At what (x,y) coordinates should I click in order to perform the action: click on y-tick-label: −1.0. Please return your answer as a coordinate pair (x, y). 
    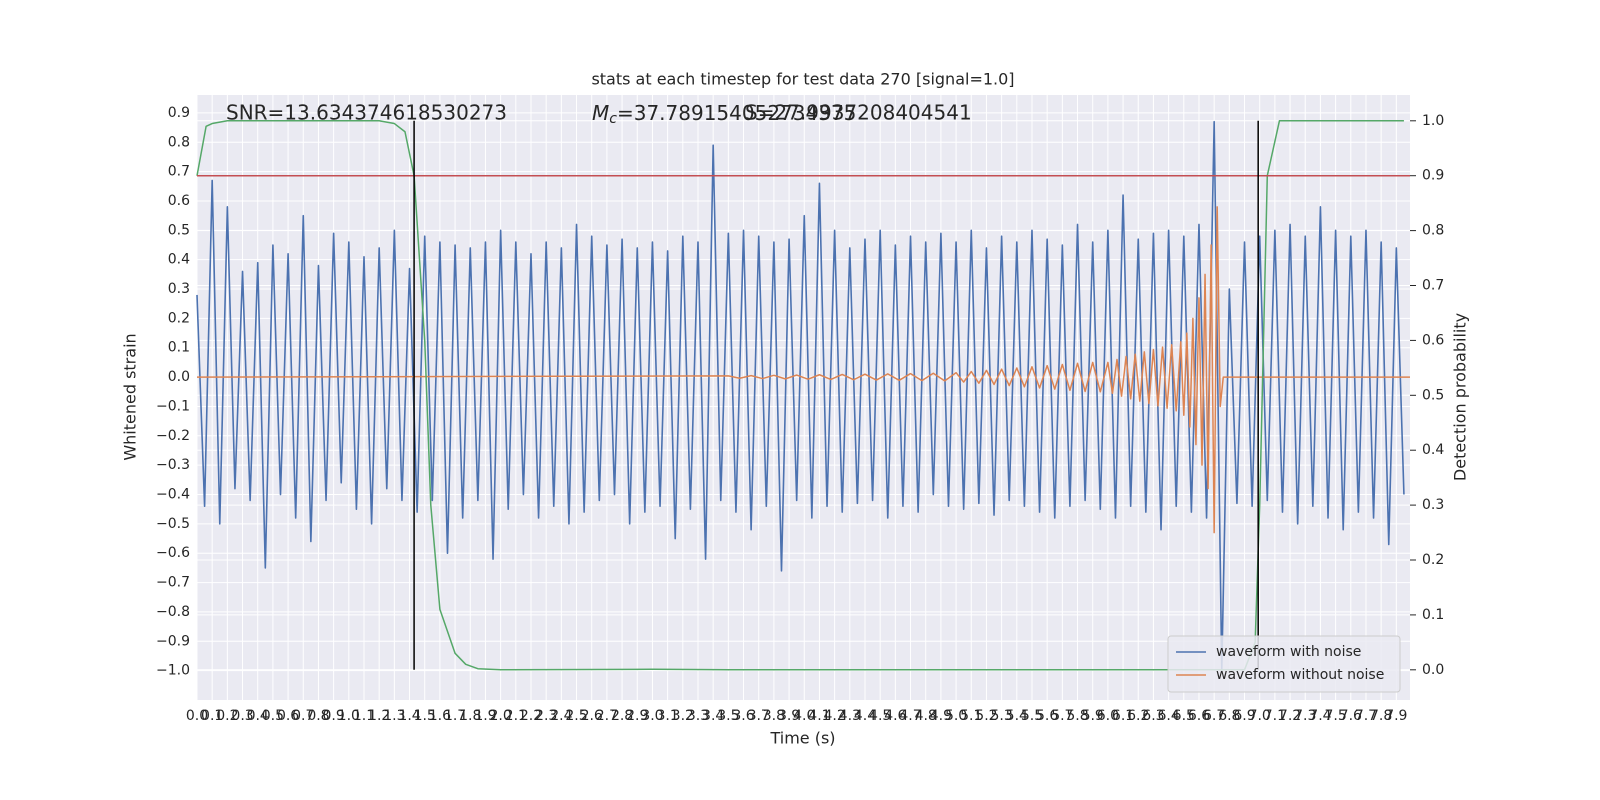
    Looking at the image, I should click on (173, 671).